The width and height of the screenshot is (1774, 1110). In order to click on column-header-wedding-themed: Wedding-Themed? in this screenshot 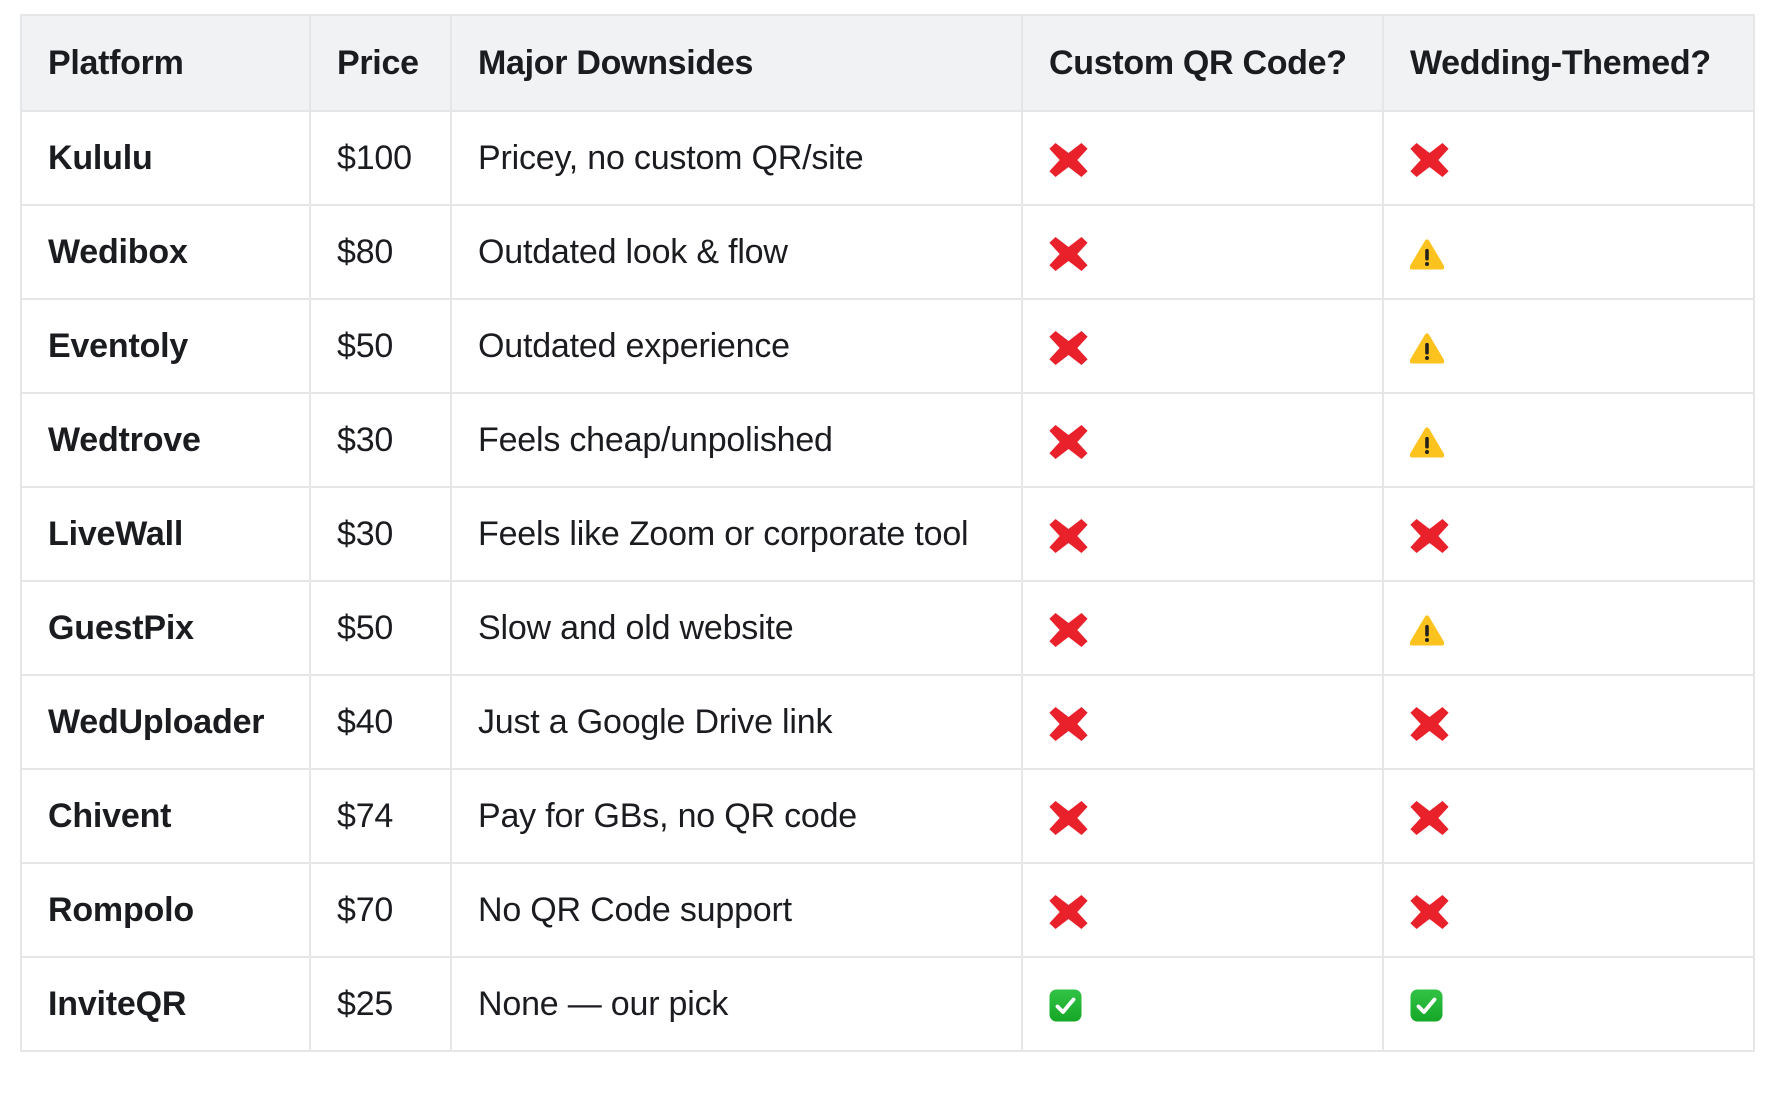, I will do `click(1568, 63)`.